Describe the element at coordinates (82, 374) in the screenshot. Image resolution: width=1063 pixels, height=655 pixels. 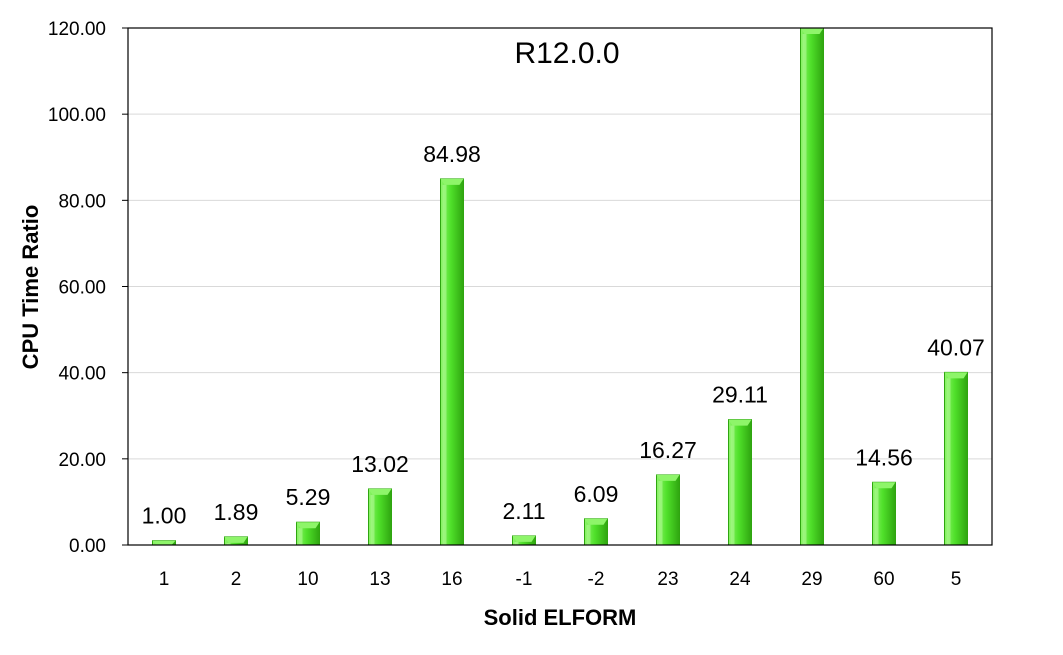
I see `y-tick-label: 40.00` at that location.